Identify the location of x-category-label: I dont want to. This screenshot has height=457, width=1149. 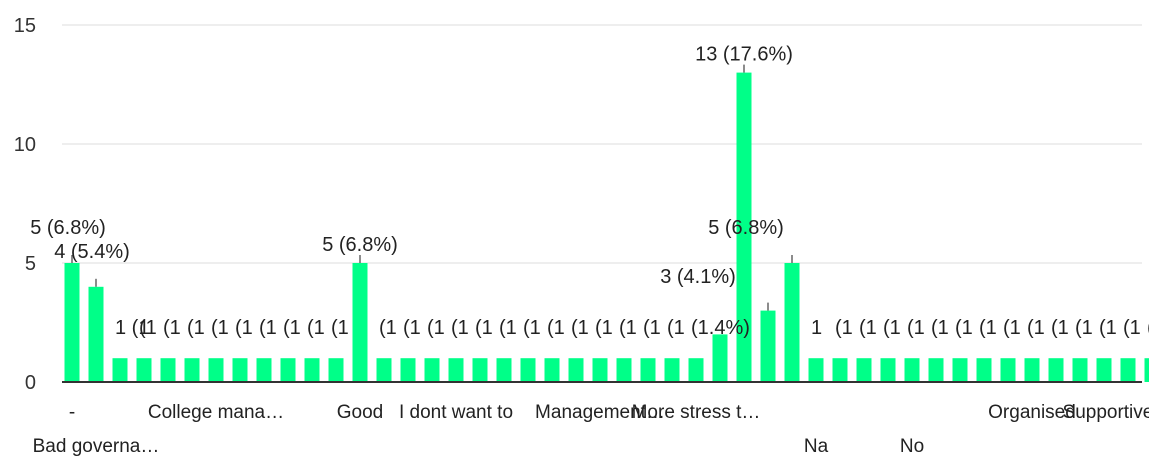
(456, 412).